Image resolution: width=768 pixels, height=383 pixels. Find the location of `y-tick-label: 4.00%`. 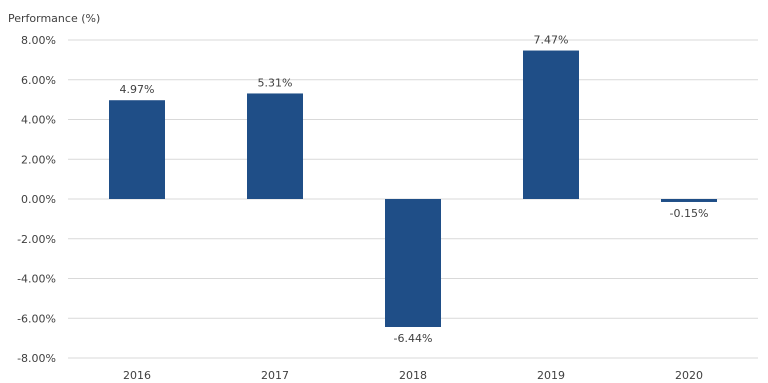

y-tick-label: 4.00% is located at coordinates (38, 120).